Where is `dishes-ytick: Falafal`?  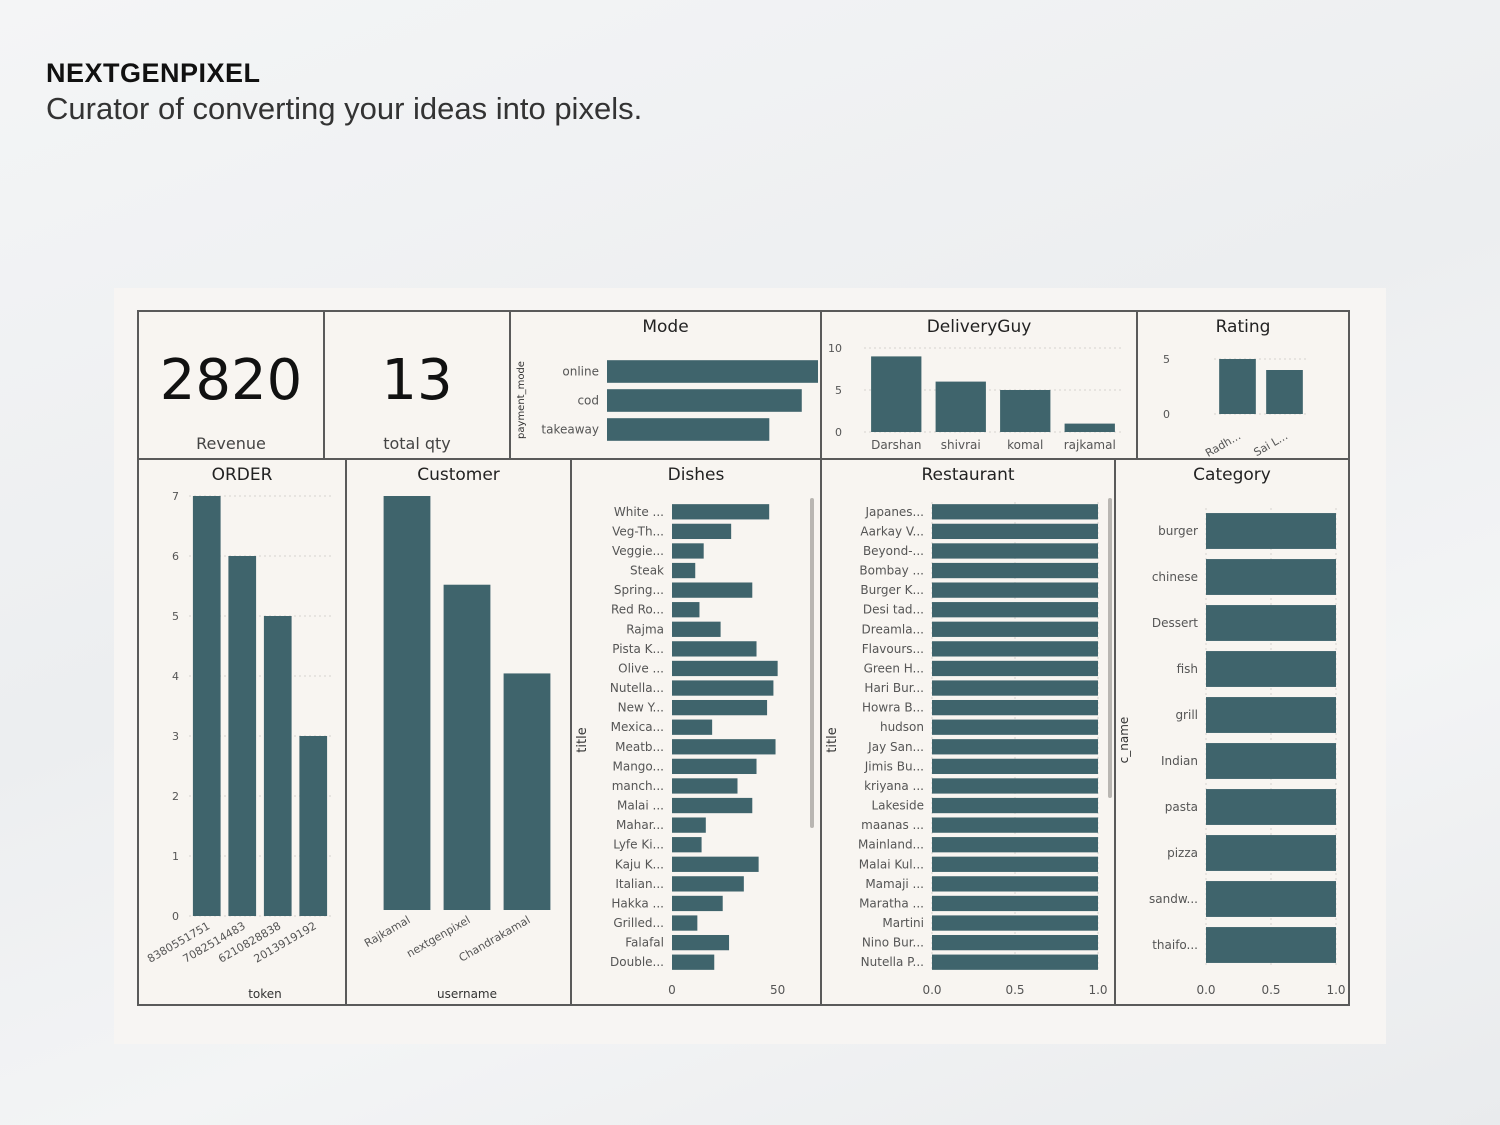 dishes-ytick: Falafal is located at coordinates (644, 943).